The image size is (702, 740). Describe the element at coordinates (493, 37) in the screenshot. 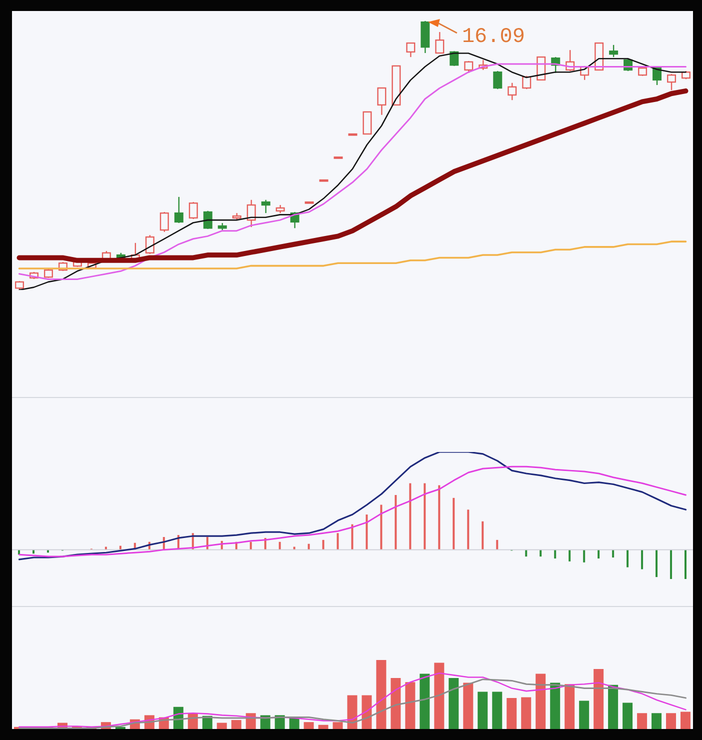

I see `annotation: 16.09` at that location.